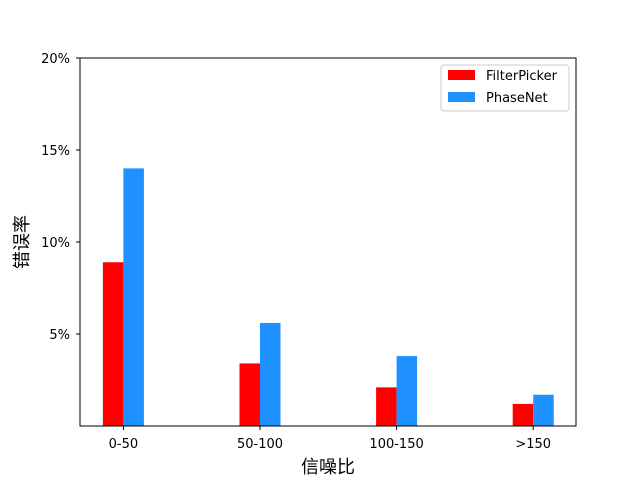  Describe the element at coordinates (22, 242) in the screenshot. I see `y-axis-title: 错误率` at that location.